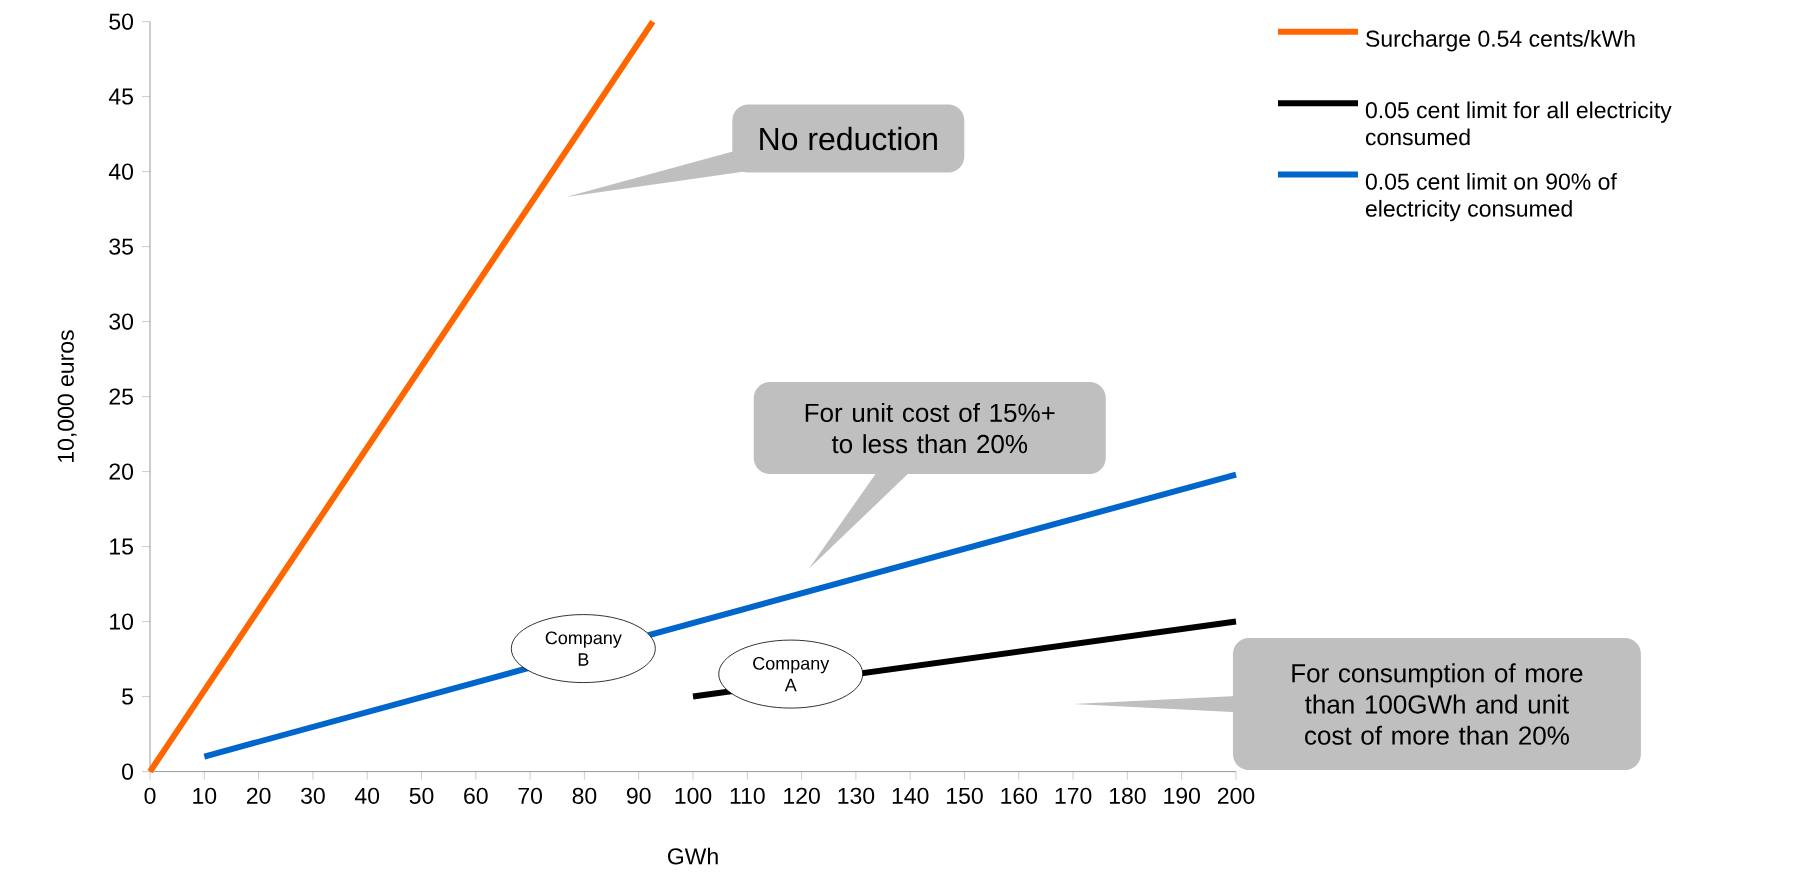 Image resolution: width=1811 pixels, height=887 pixels. I want to click on y-tick-label: 30, so click(121, 321).